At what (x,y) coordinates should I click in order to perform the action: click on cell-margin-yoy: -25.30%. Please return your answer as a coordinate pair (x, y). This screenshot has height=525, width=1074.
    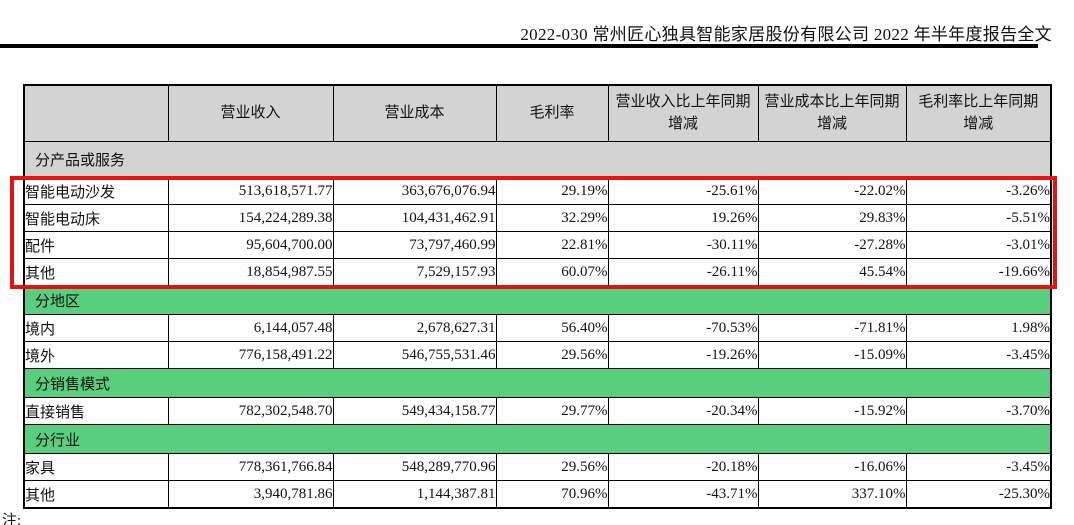
    Looking at the image, I should click on (978, 494).